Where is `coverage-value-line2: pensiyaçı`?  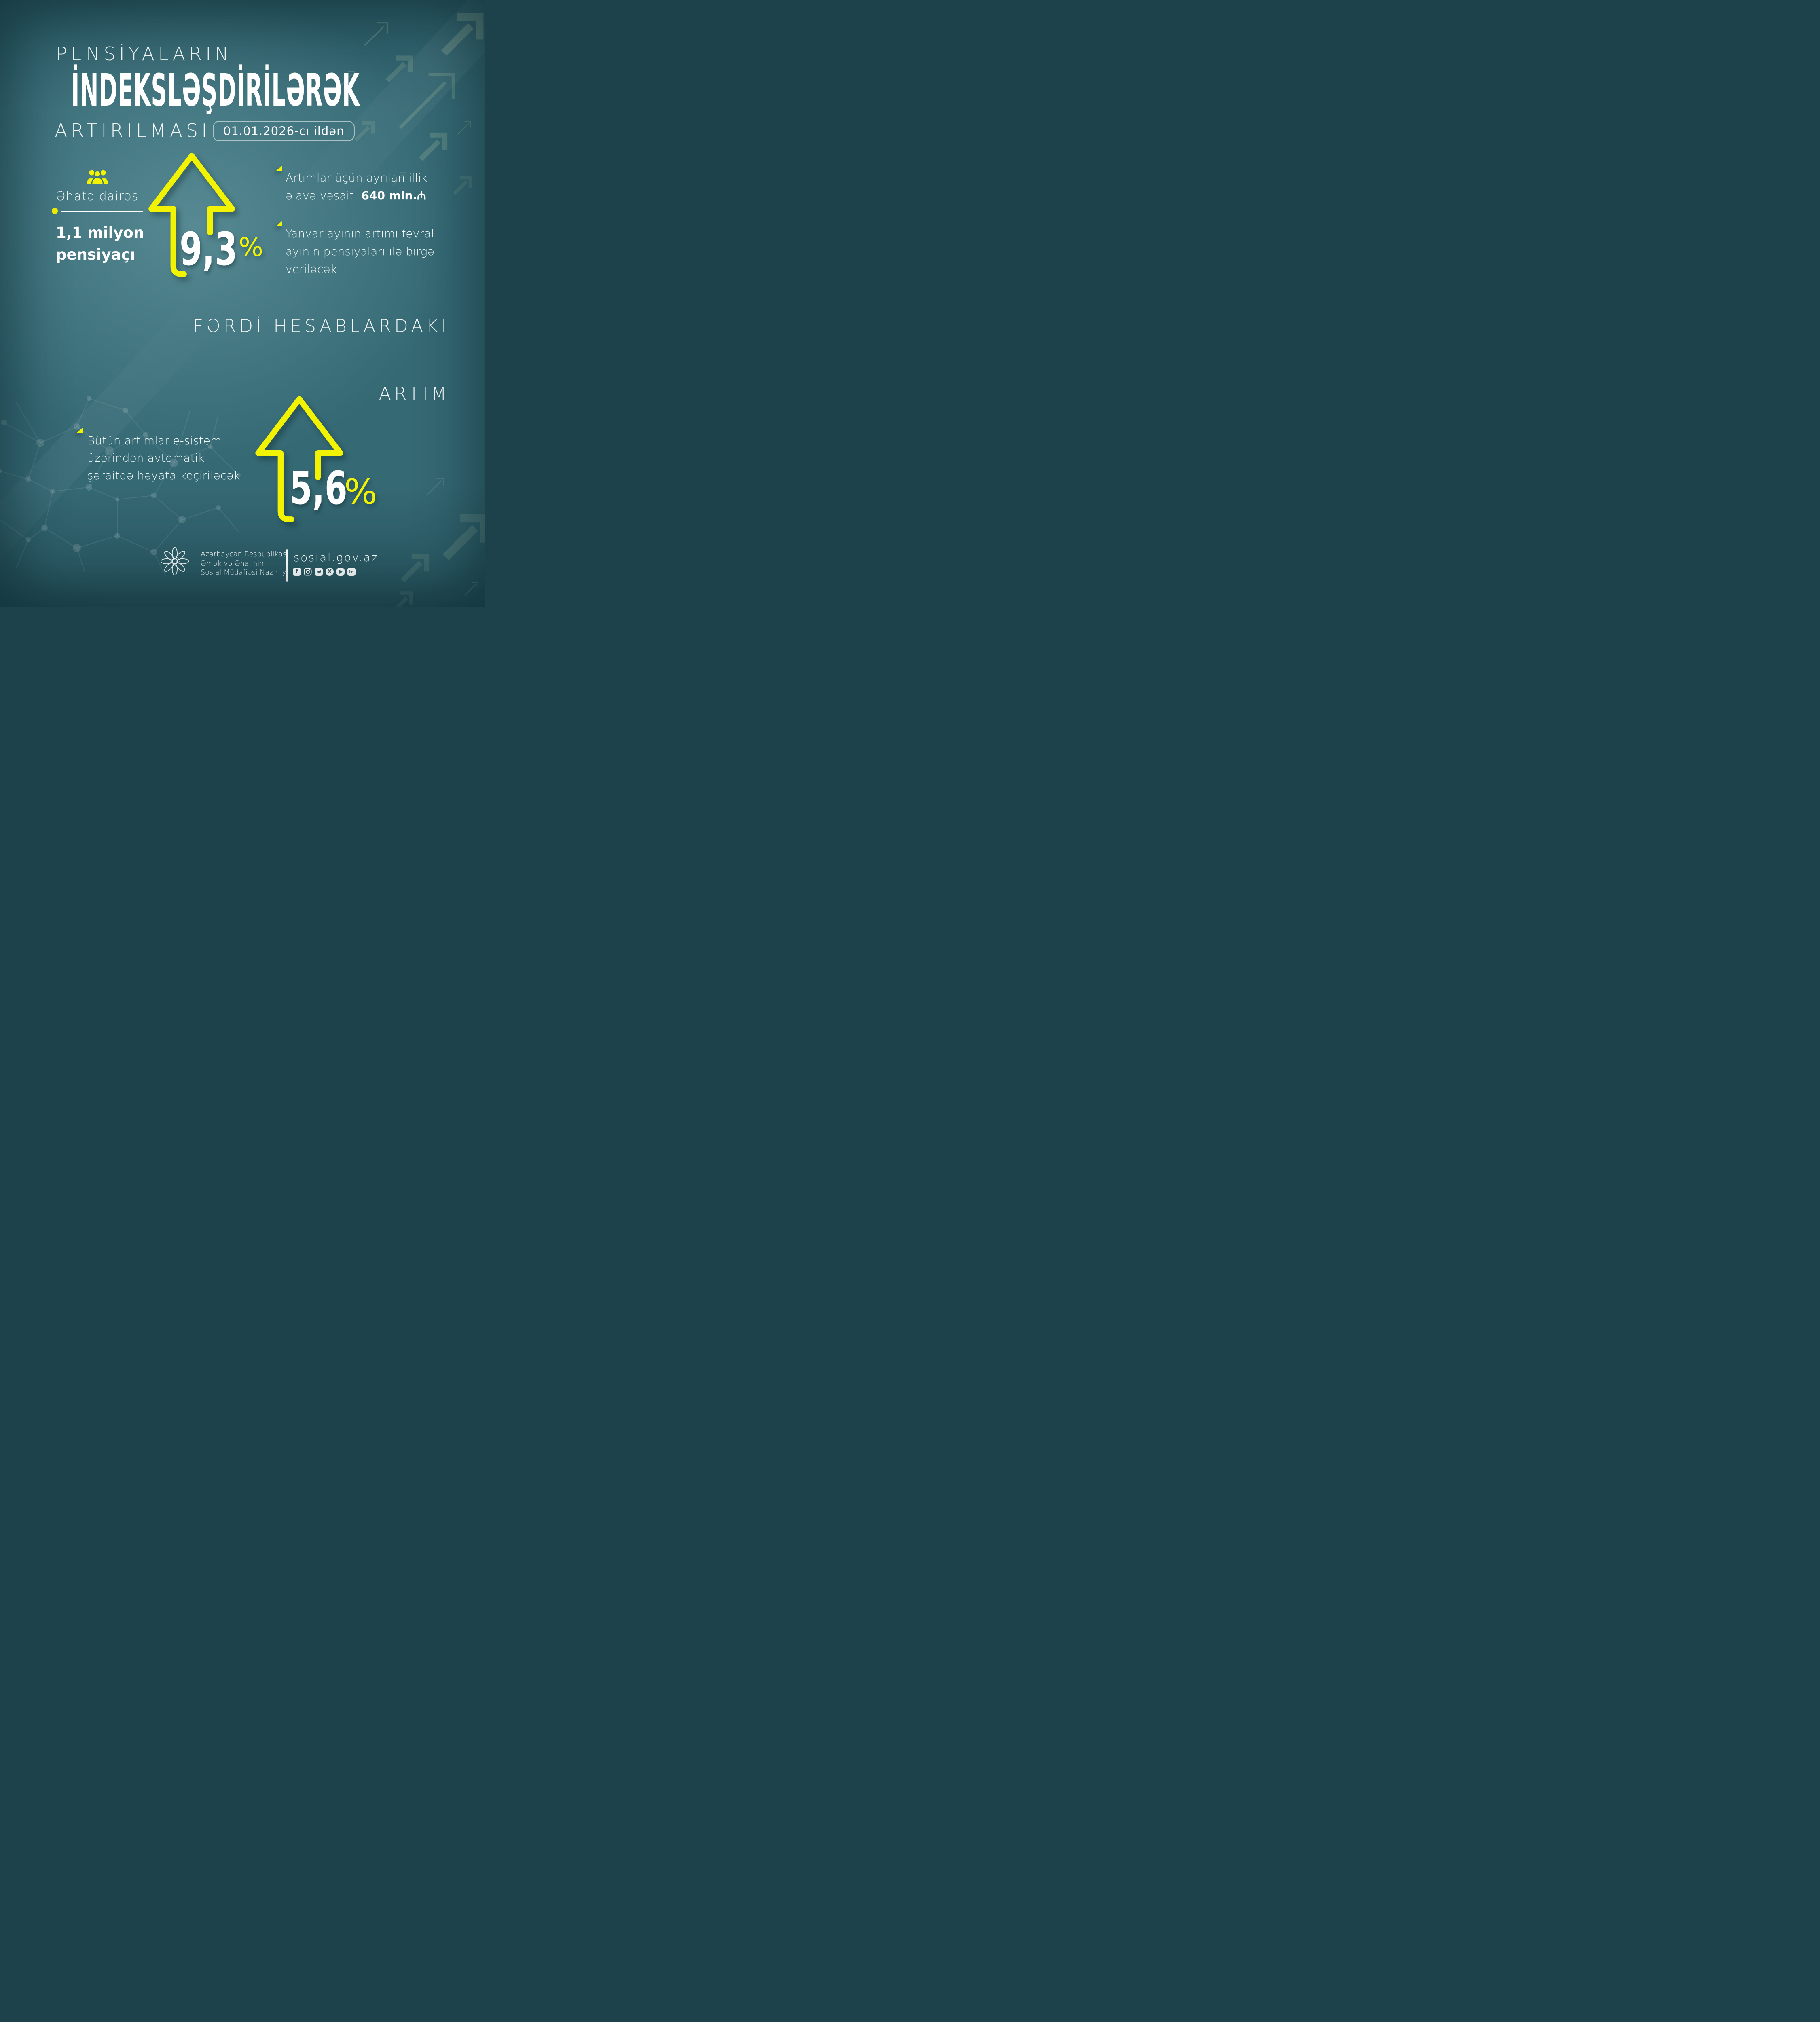 coverage-value-line2: pensiyaçı is located at coordinates (95, 255).